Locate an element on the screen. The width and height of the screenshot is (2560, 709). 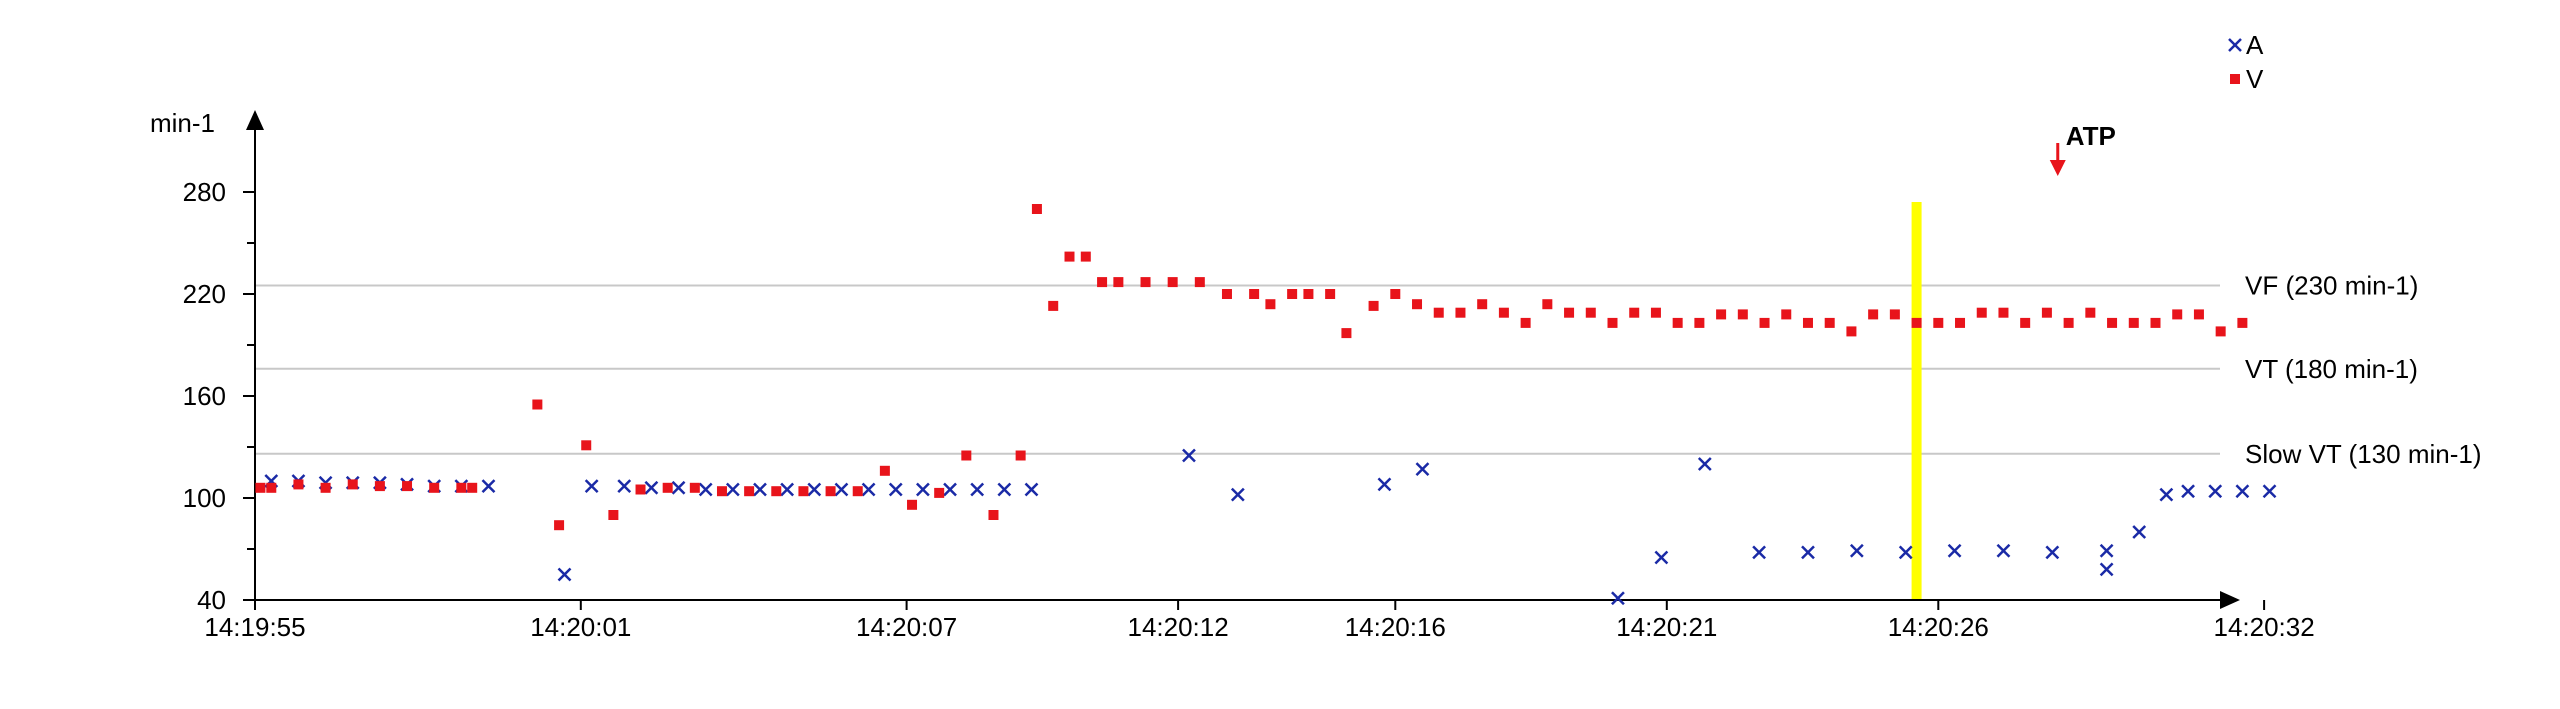
y-axis-arrow is located at coordinates (255, 120).